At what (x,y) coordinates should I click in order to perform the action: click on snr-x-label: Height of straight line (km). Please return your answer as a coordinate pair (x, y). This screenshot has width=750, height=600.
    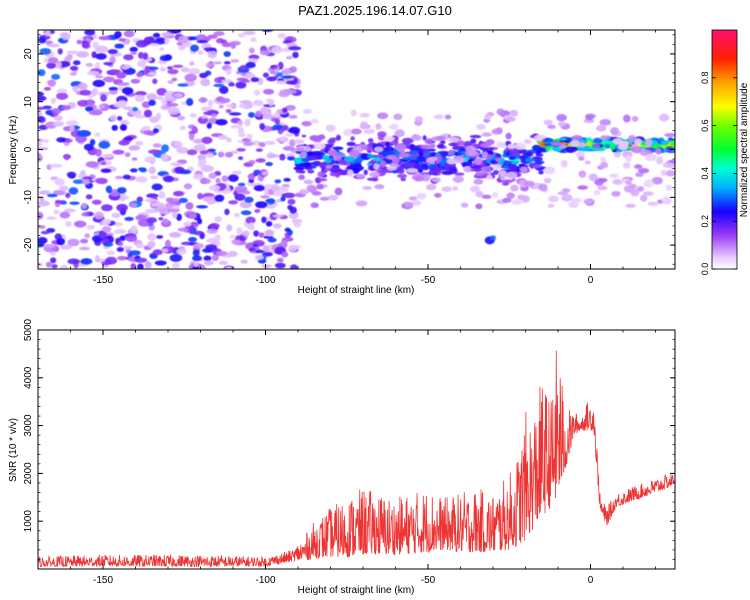
    Looking at the image, I should click on (356, 590).